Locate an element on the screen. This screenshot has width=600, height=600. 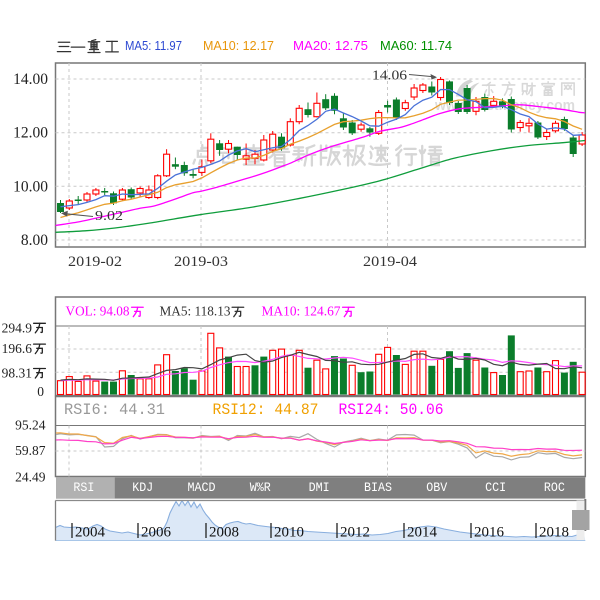
svg-text: 196.6 is located at coordinates (17, 348).